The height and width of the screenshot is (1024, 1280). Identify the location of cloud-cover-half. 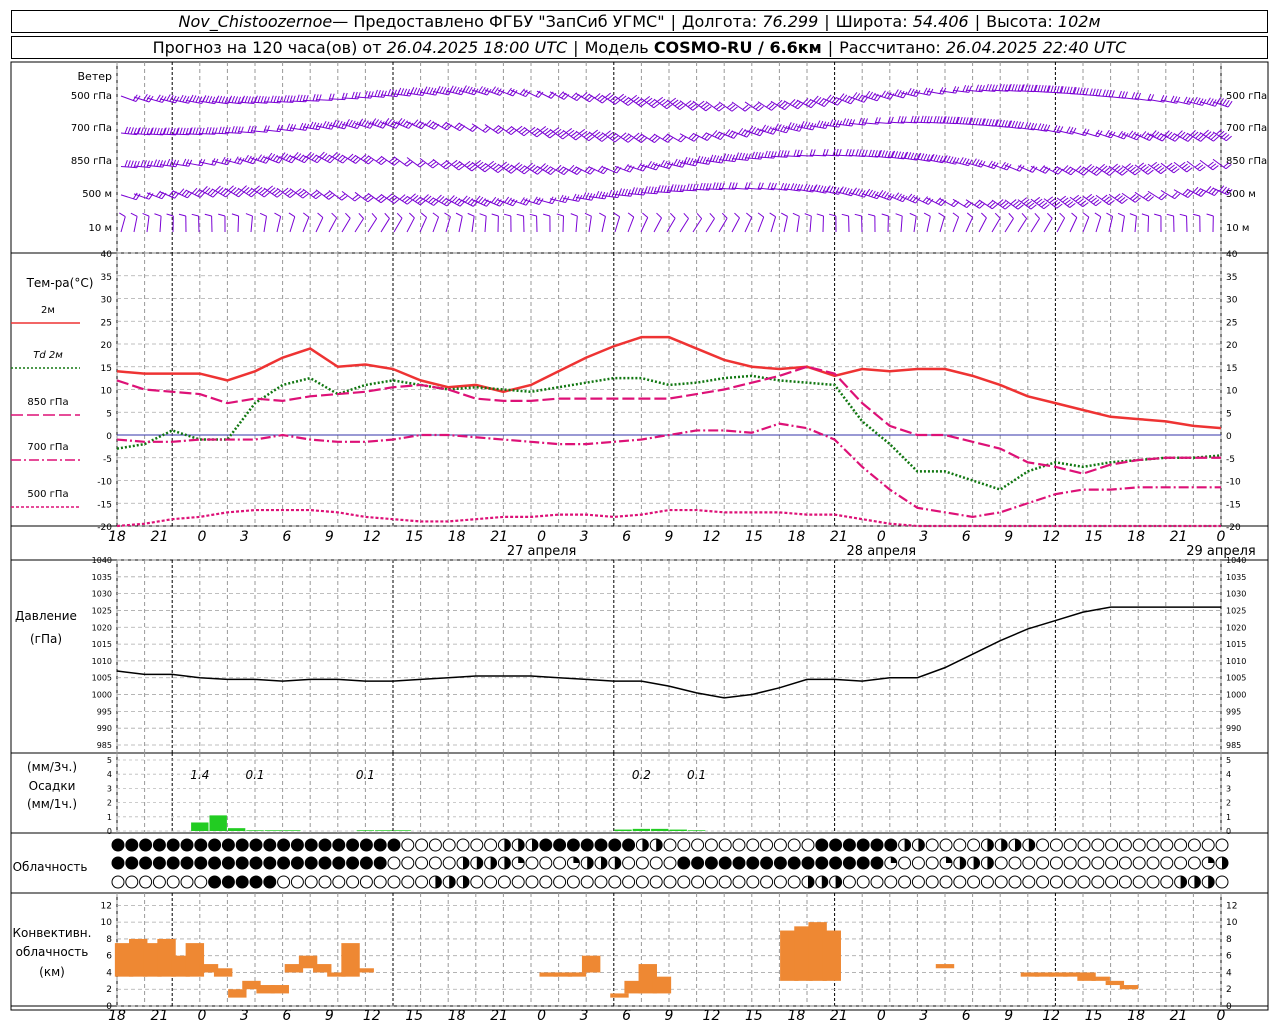
(1211, 882).